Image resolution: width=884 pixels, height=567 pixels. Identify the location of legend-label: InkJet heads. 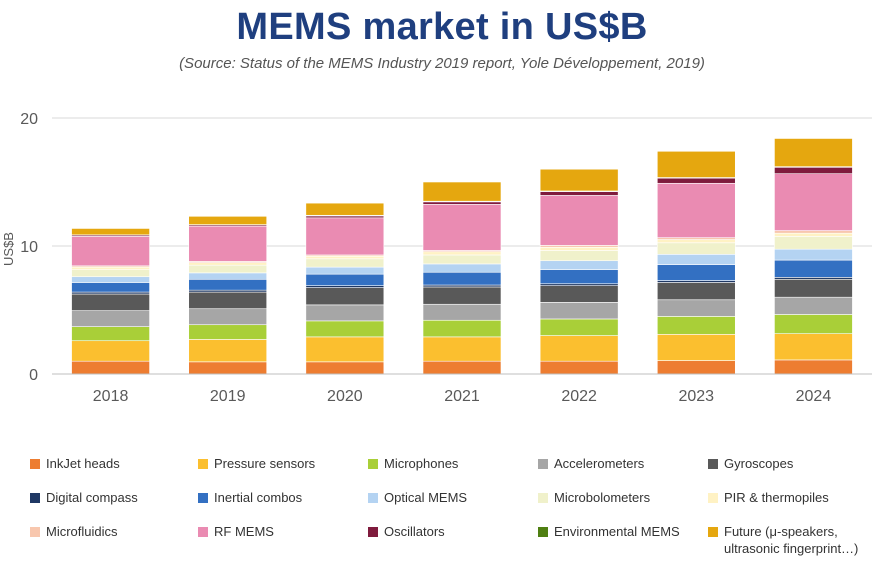
(83, 463).